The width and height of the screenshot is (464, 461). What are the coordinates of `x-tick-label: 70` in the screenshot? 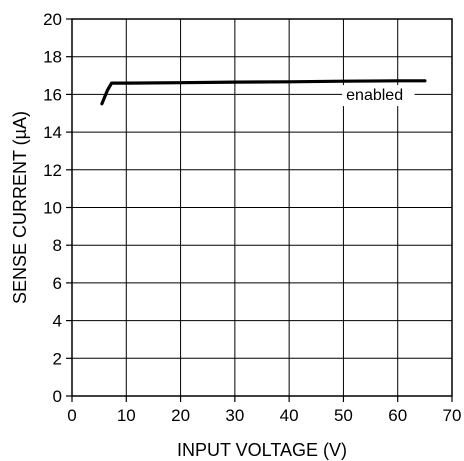 It's located at (452, 415).